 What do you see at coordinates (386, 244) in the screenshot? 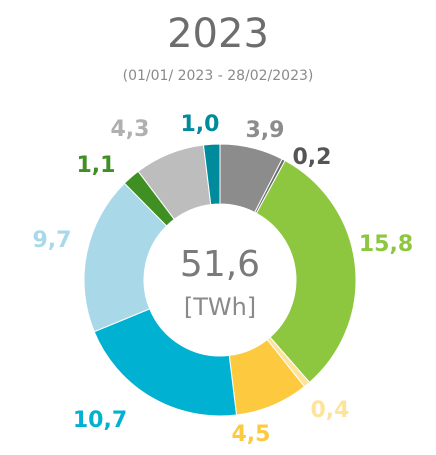
I see `value-label: 15,8` at bounding box center [386, 244].